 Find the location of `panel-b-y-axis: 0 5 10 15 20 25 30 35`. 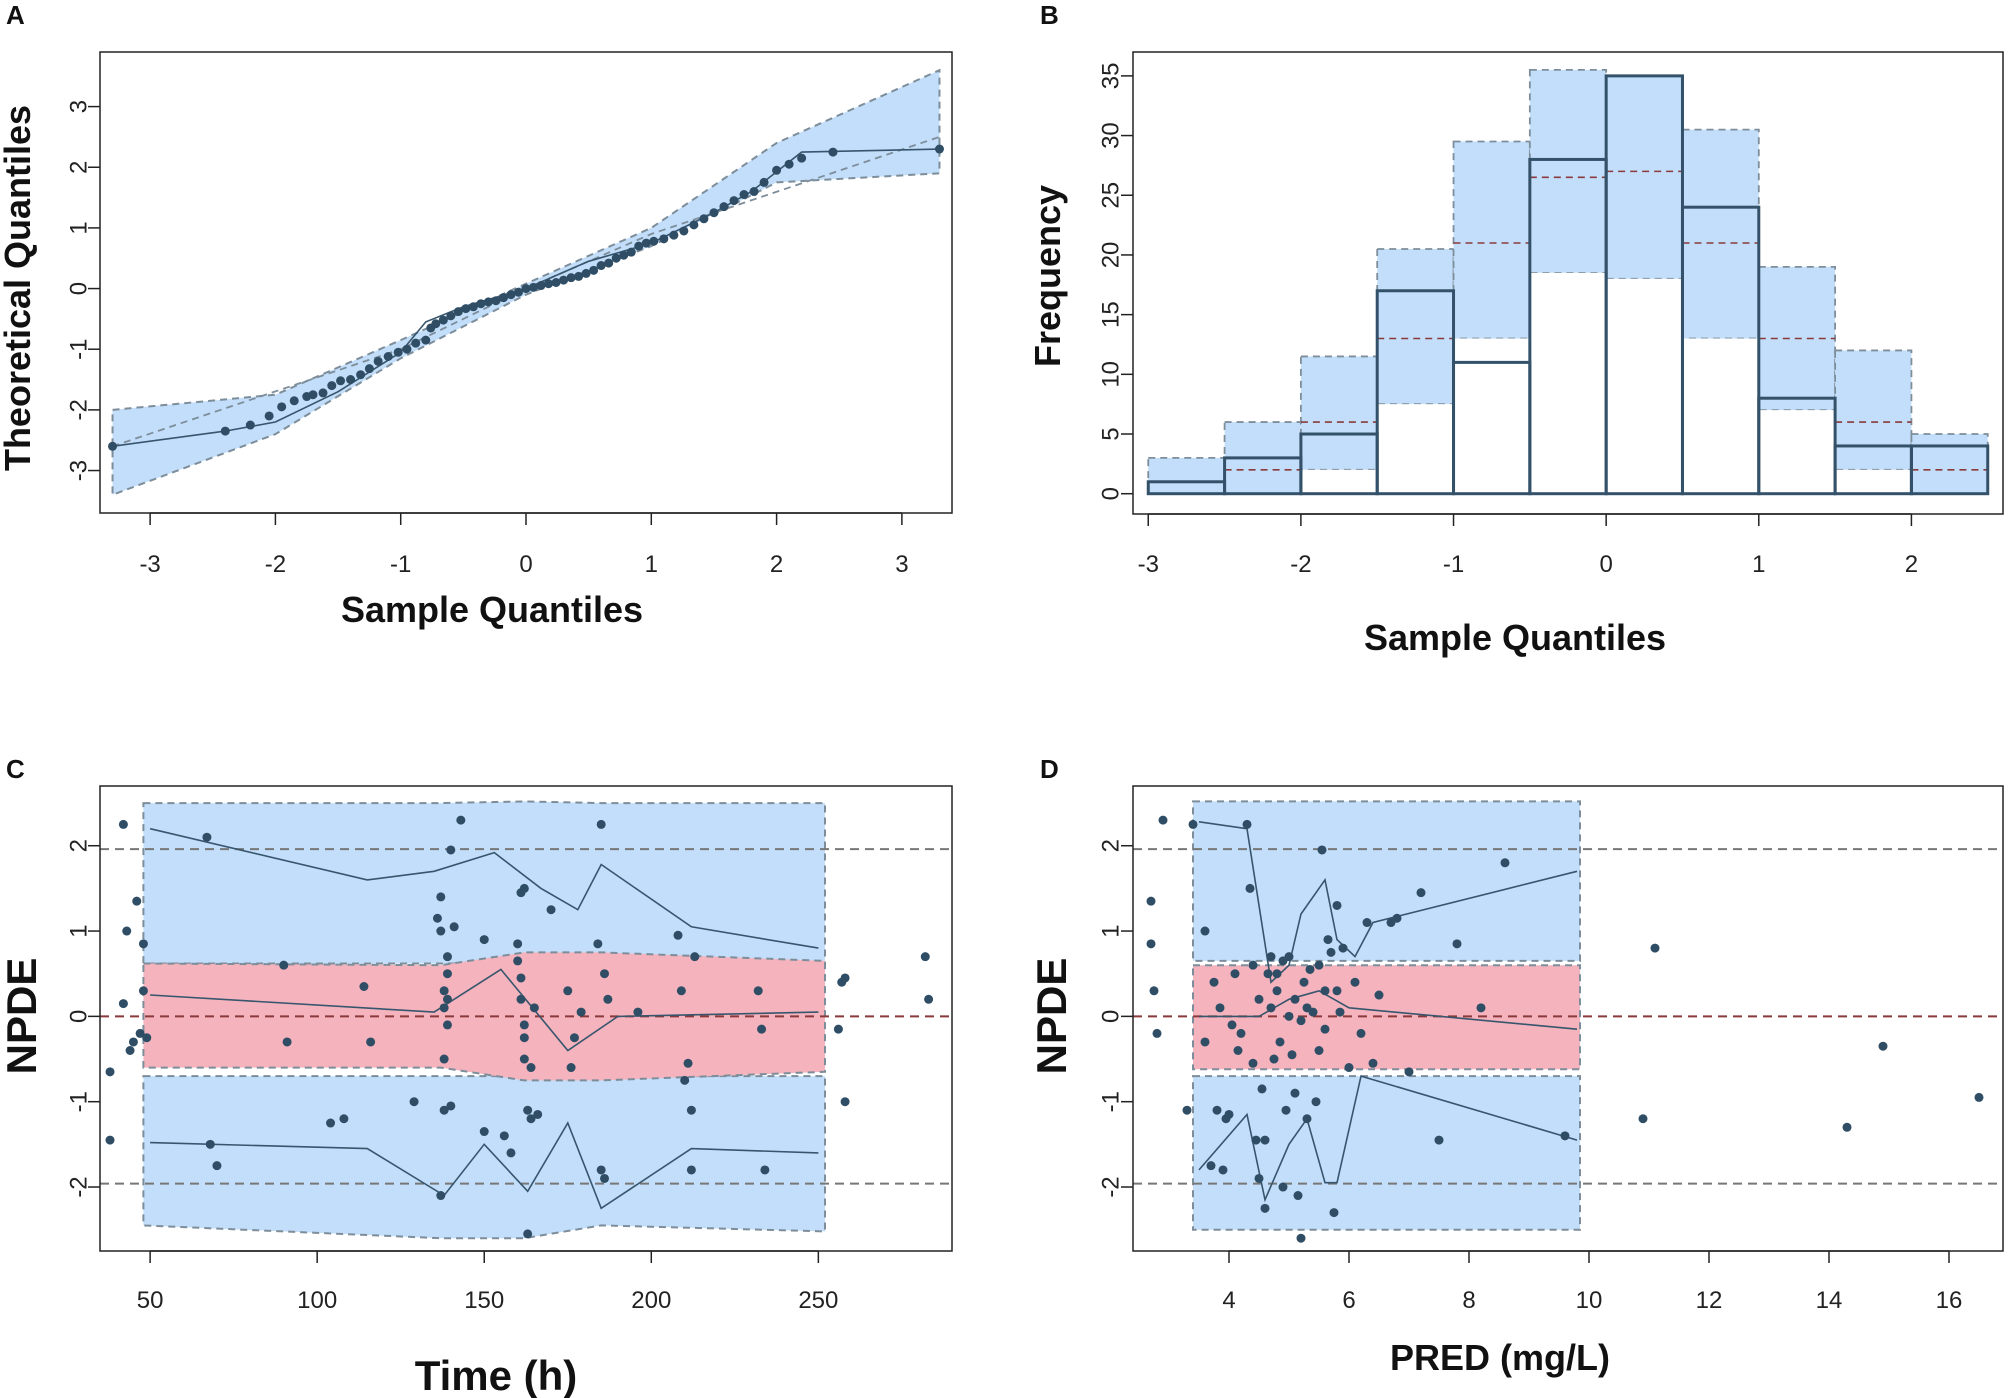

panel-b-y-axis: 0 5 10 15 20 25 30 35 is located at coordinates (1115, 281).